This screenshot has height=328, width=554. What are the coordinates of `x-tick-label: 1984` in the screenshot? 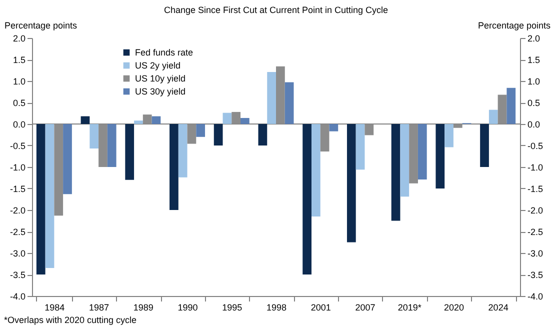 It's located at (54, 307).